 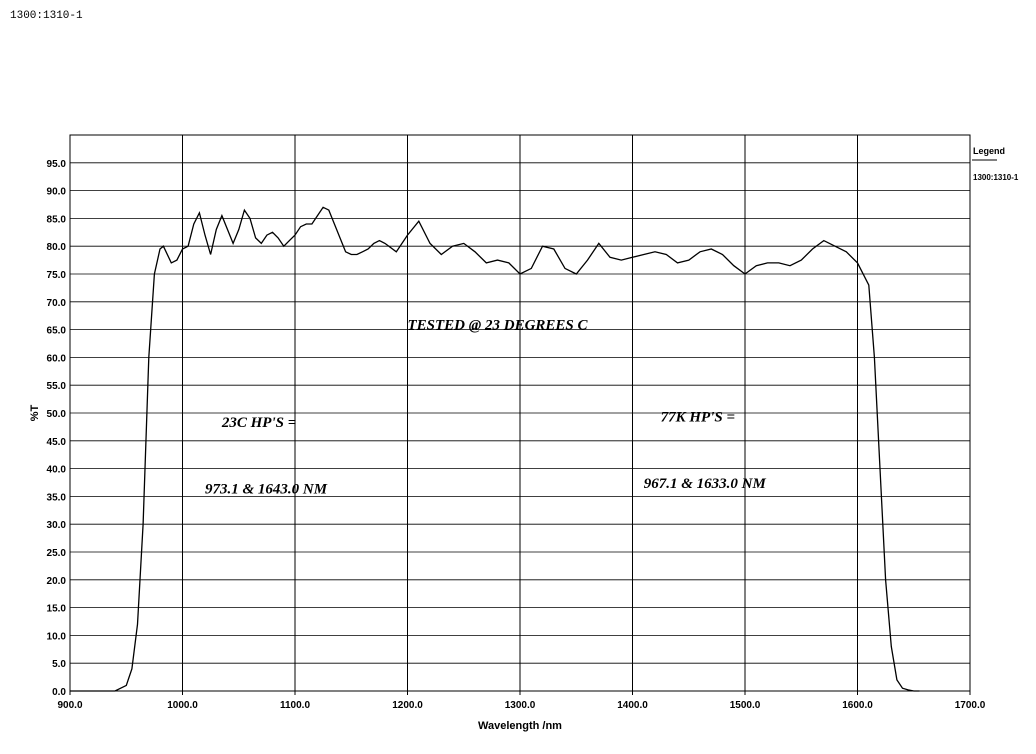 What do you see at coordinates (57, 470) in the screenshot?
I see `y-tick-label: 40.0` at bounding box center [57, 470].